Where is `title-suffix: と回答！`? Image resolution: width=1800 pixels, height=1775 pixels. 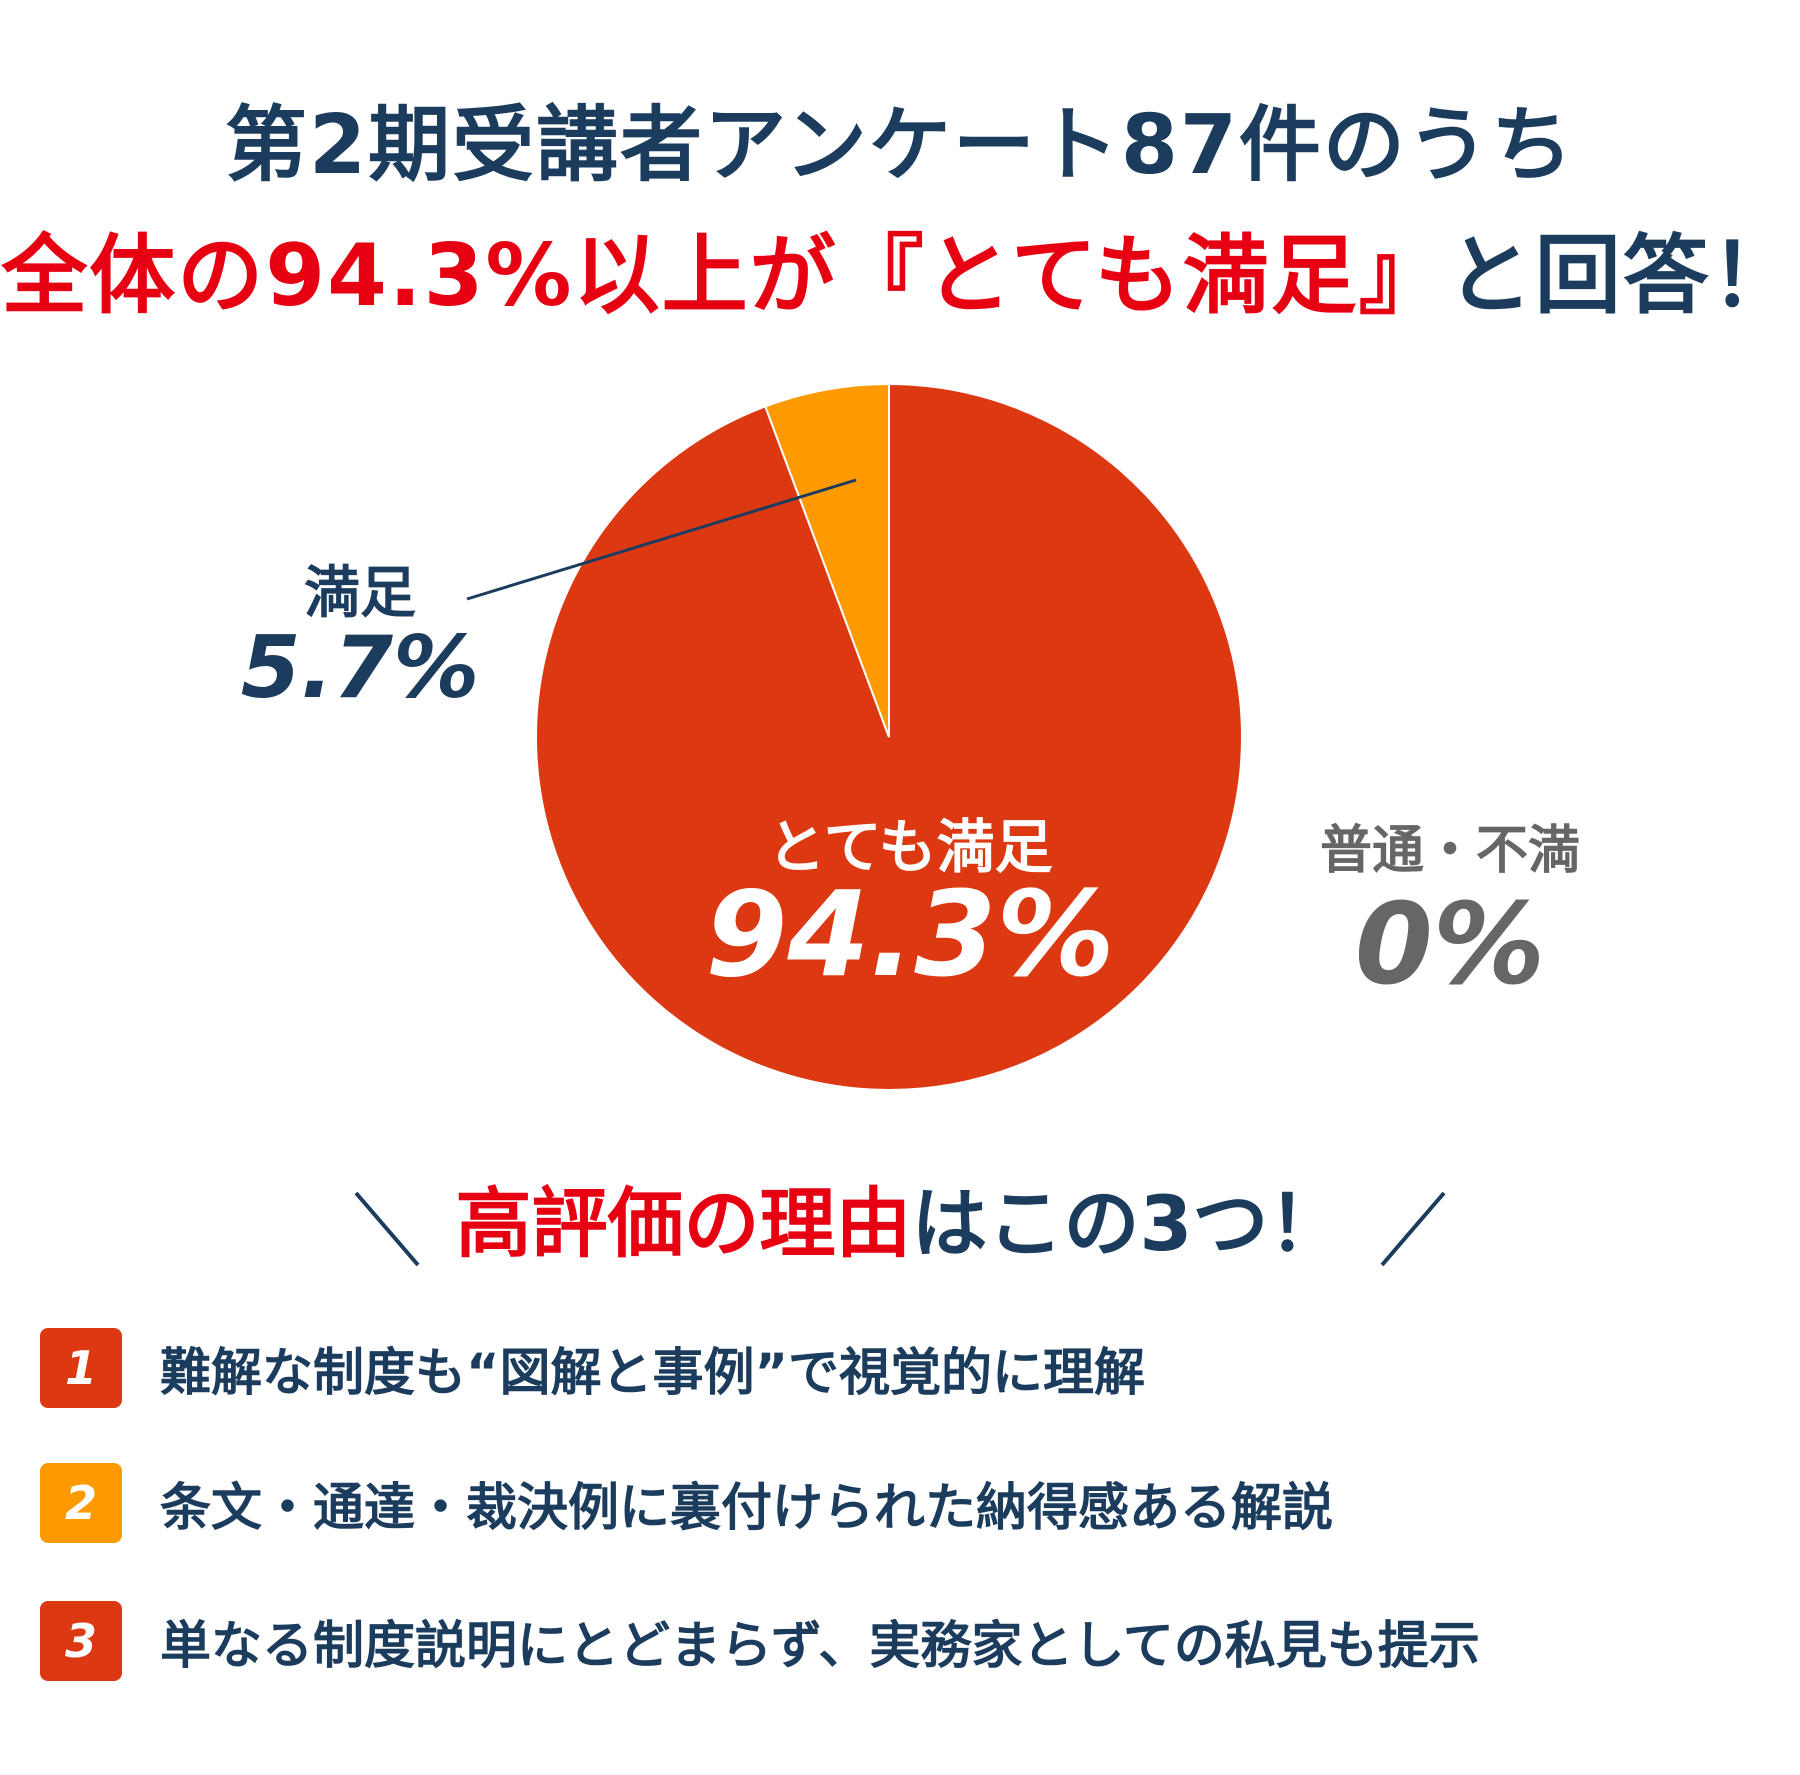 title-suffix: と回答！ is located at coordinates (1622, 276).